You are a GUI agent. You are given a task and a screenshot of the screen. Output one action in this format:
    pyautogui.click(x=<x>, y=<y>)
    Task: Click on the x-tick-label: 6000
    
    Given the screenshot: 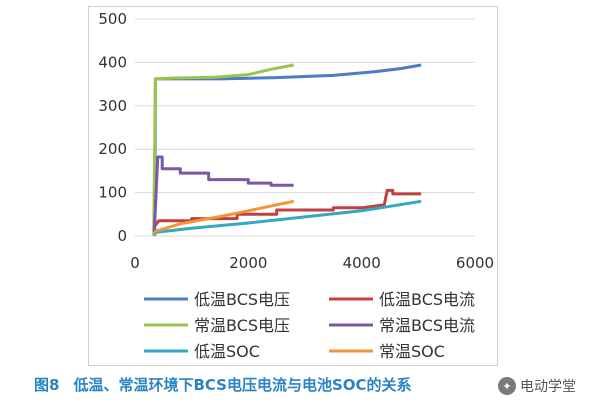 What is the action you would take?
    pyautogui.click(x=475, y=263)
    